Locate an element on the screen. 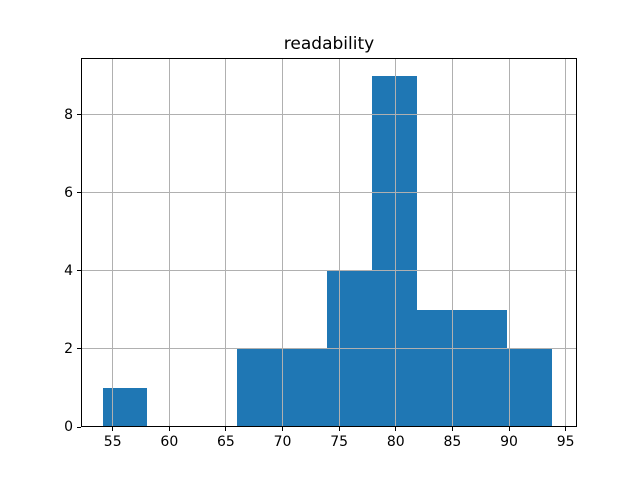  x-tick-label: 70 is located at coordinates (282, 442).